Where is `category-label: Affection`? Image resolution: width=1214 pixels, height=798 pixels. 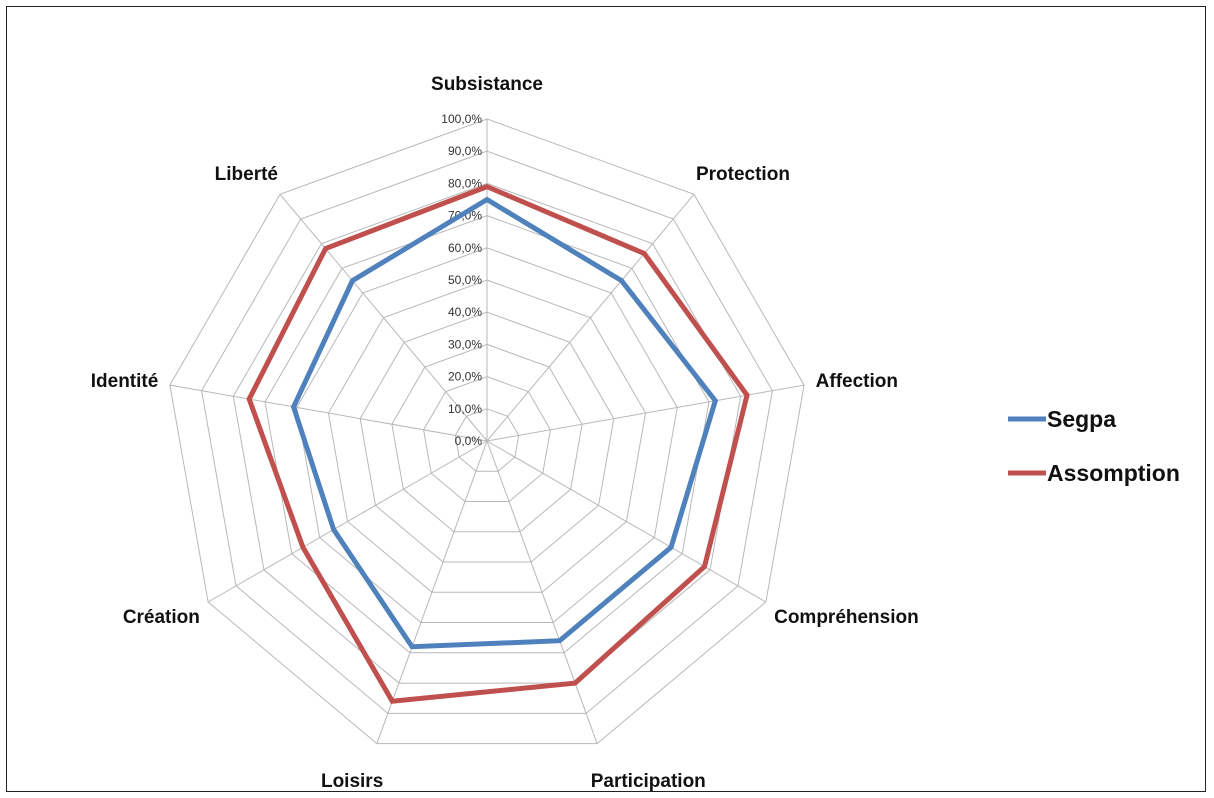
category-label: Affection is located at coordinates (857, 381).